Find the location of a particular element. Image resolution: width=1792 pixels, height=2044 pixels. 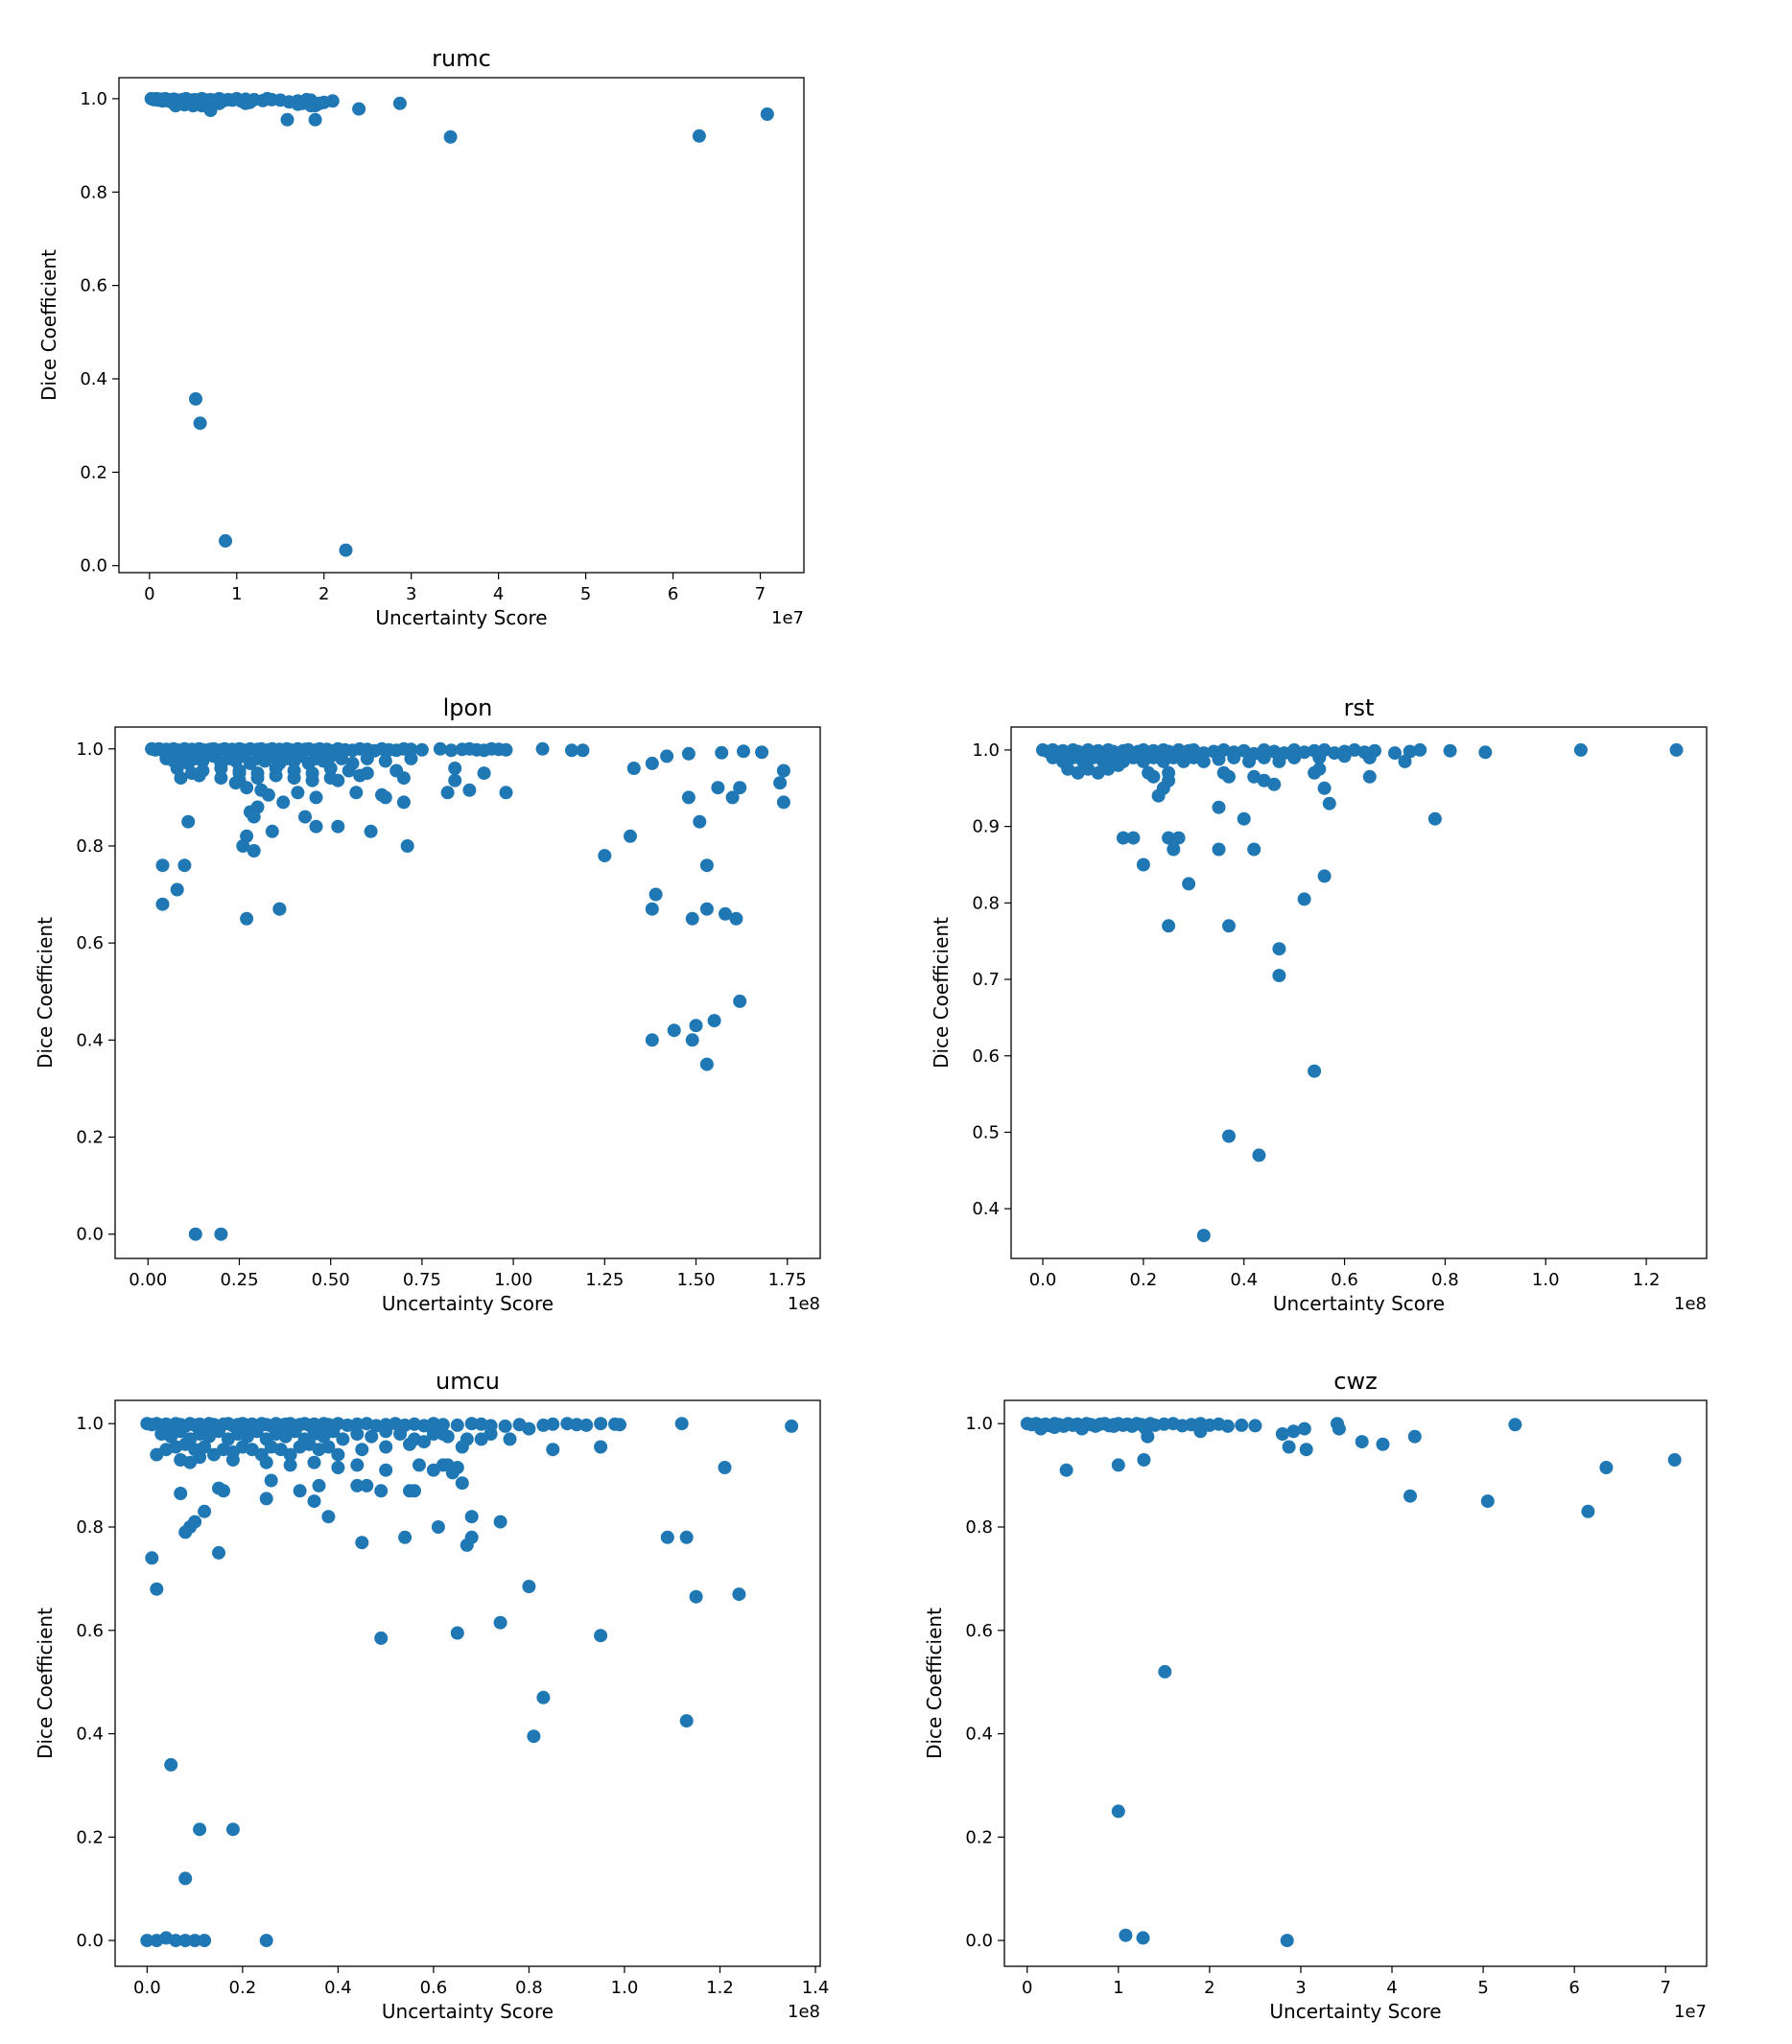

x-tick-label: 0.4 is located at coordinates (338, 1988).